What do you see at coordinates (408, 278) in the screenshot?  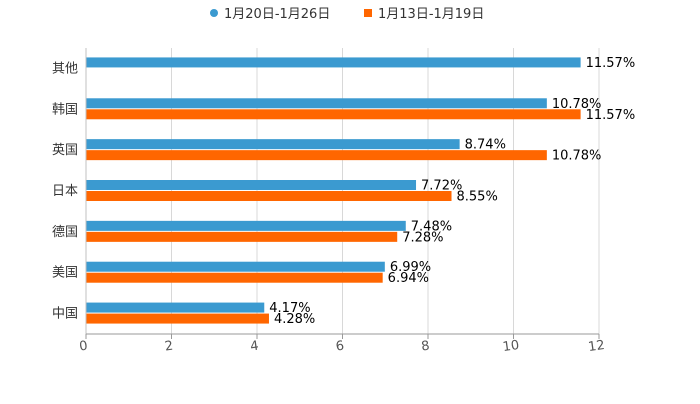 I see `data-label-series-2-美国: 6.94%` at bounding box center [408, 278].